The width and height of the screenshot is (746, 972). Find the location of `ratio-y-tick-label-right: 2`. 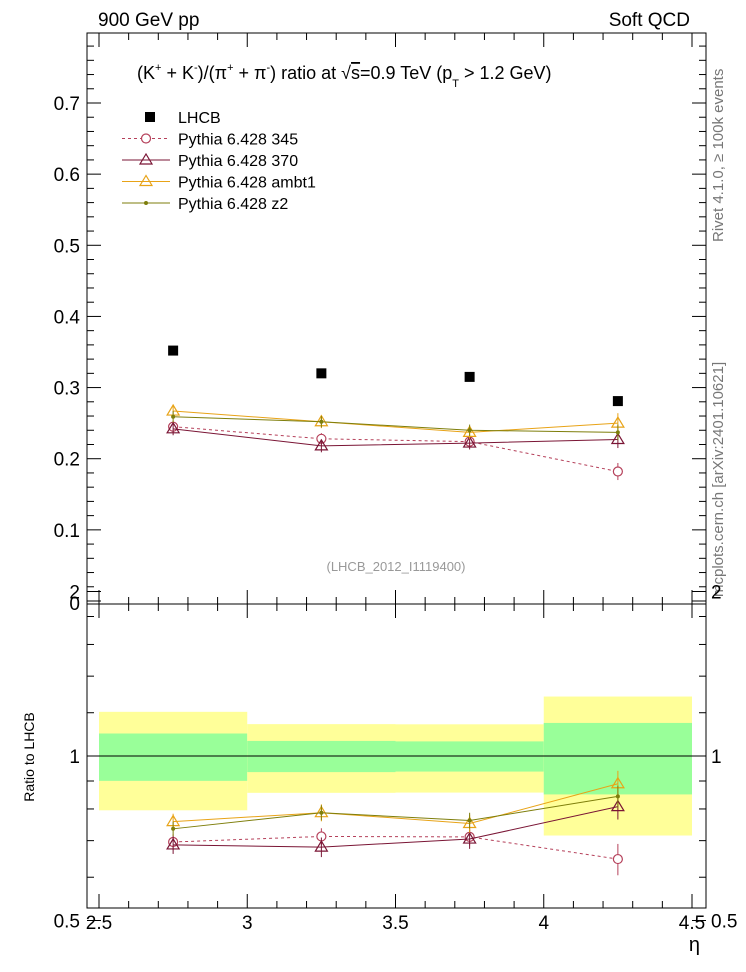

ratio-y-tick-label-right: 2 is located at coordinates (716, 593).